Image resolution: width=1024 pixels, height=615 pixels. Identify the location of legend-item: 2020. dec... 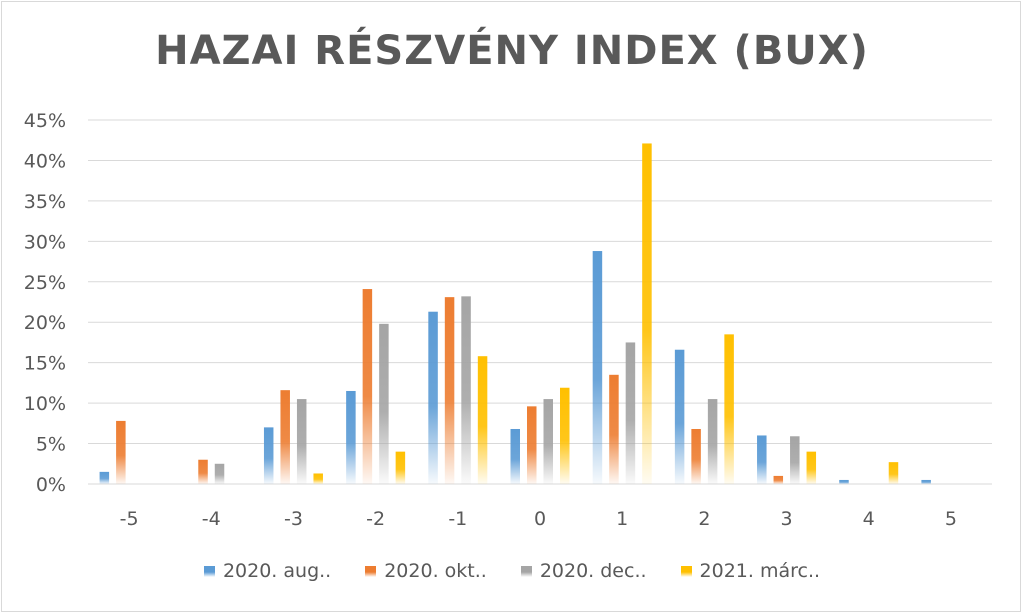
(583, 571).